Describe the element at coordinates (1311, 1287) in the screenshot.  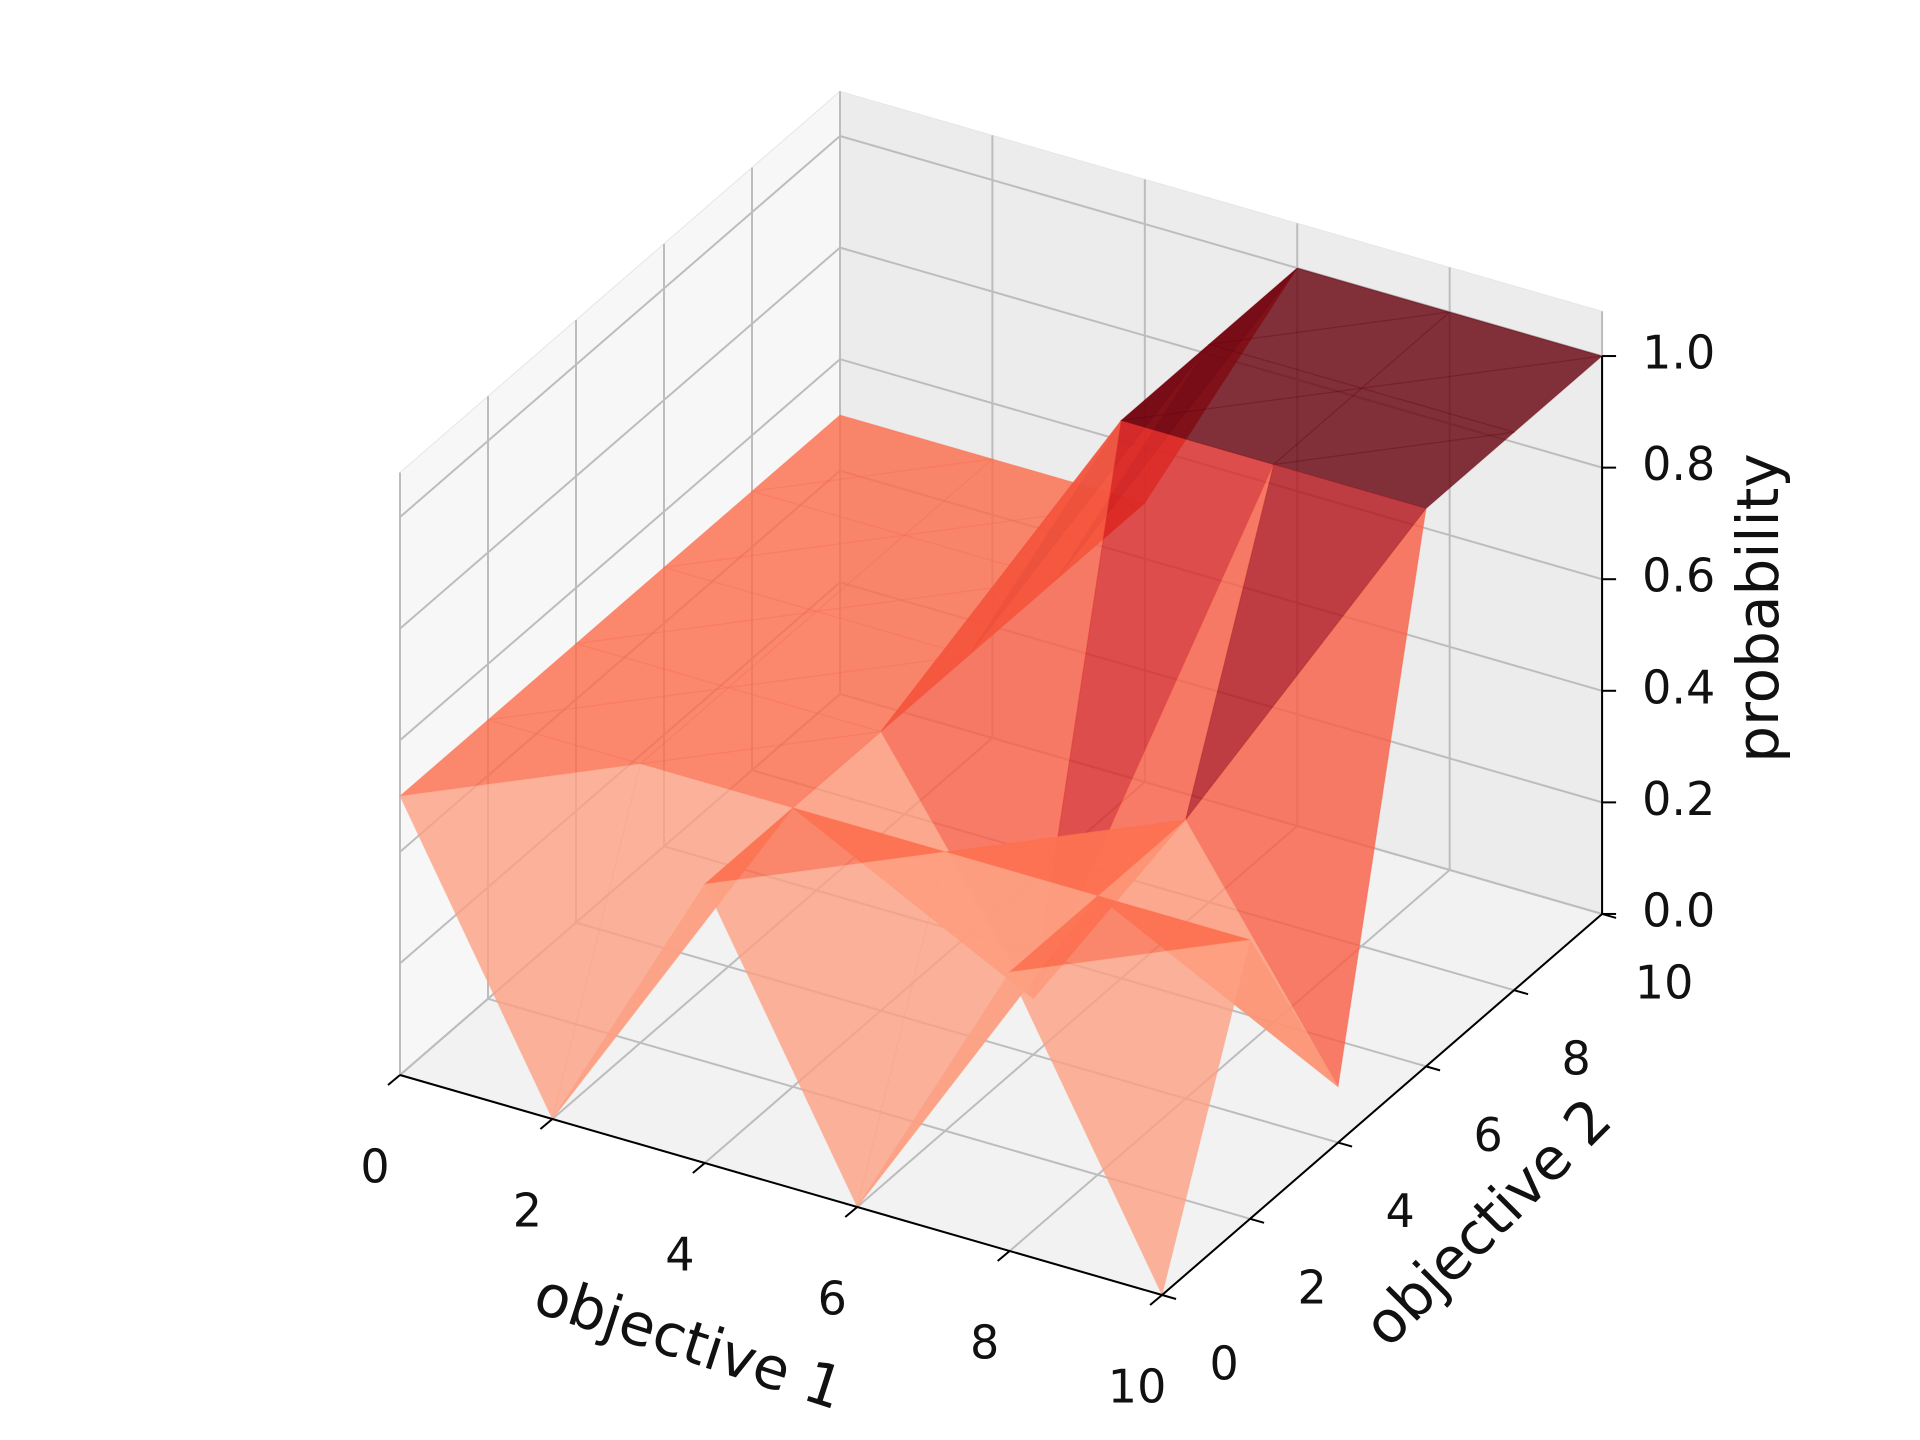
I see `y-tick-label: 2` at that location.